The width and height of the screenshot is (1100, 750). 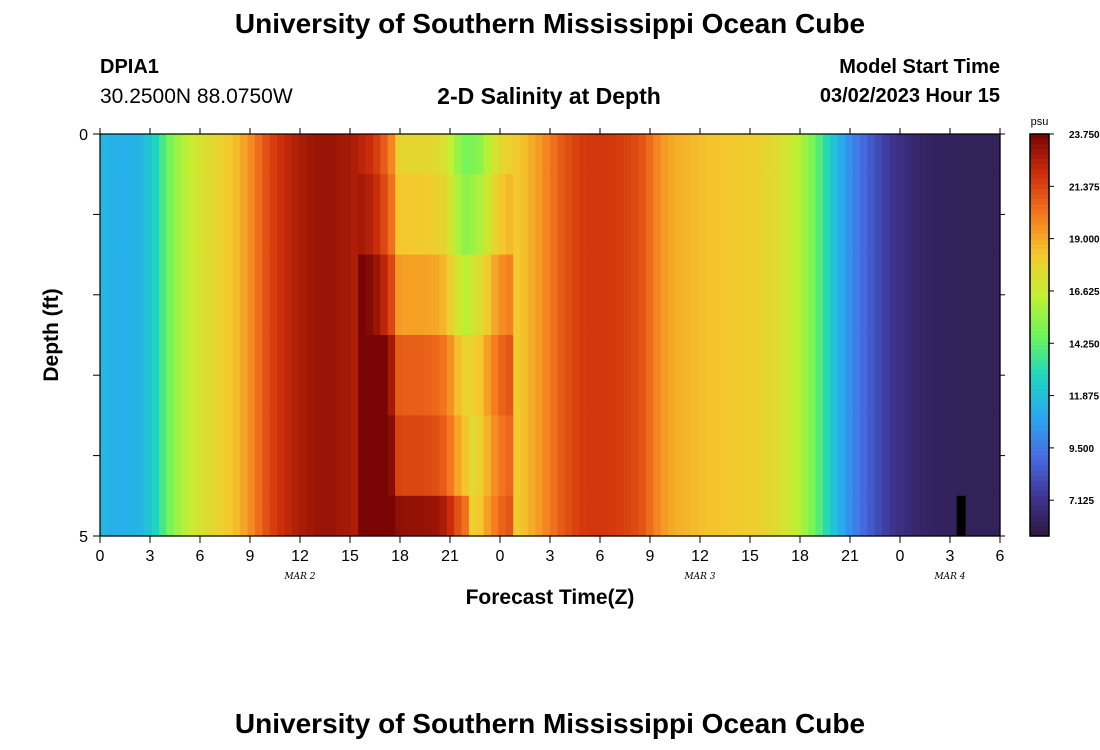 I want to click on colorbar-unit: psu, so click(x=1040, y=122).